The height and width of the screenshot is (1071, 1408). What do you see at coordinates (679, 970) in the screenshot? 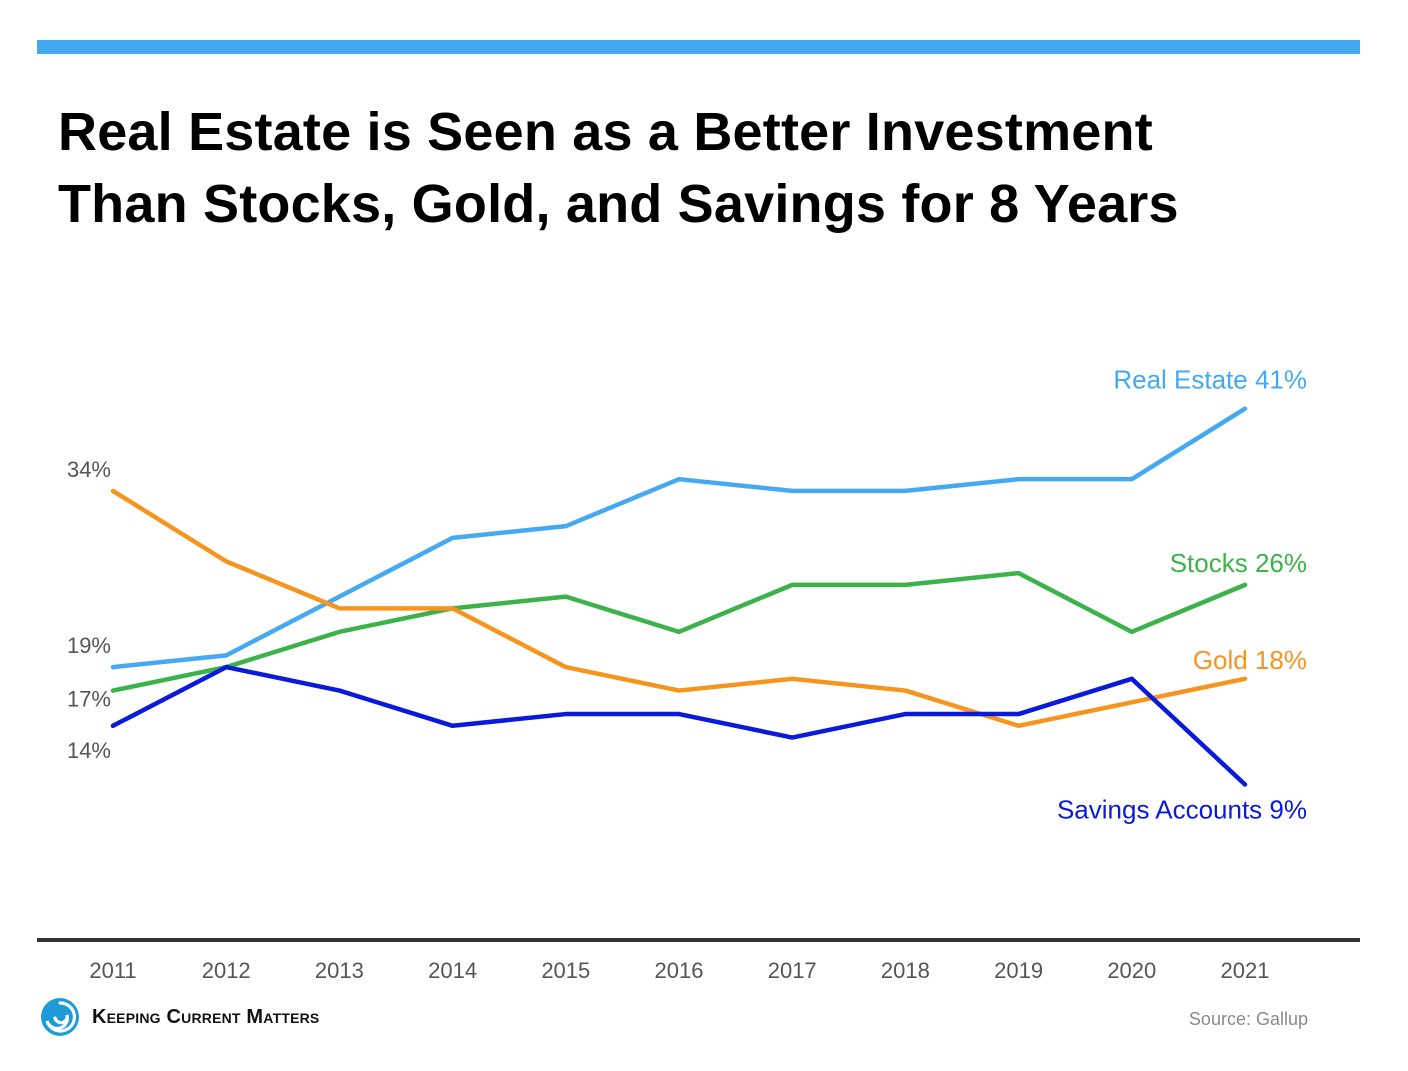
I see `x-tick-label: 2016` at bounding box center [679, 970].